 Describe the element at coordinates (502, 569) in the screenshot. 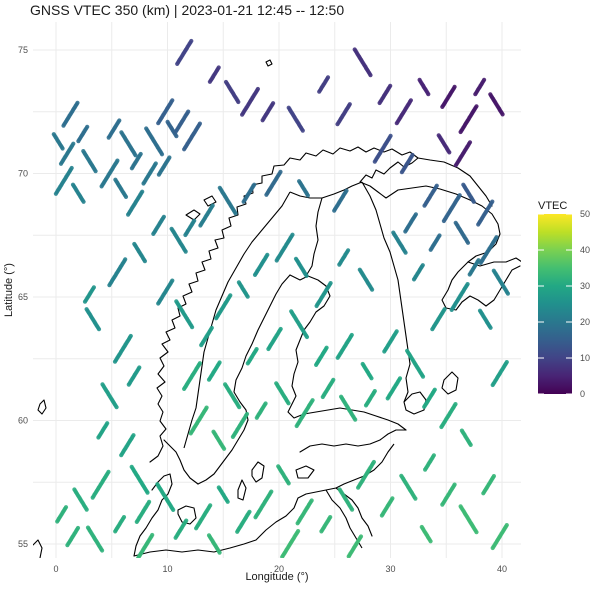

I see `x-tick-label: 40` at that location.